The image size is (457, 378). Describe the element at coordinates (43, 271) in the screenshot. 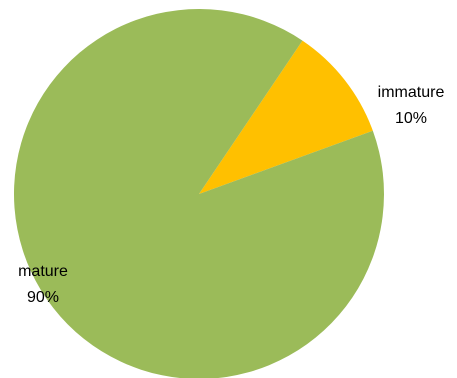

I see `slice-label-mature-category: mature` at that location.